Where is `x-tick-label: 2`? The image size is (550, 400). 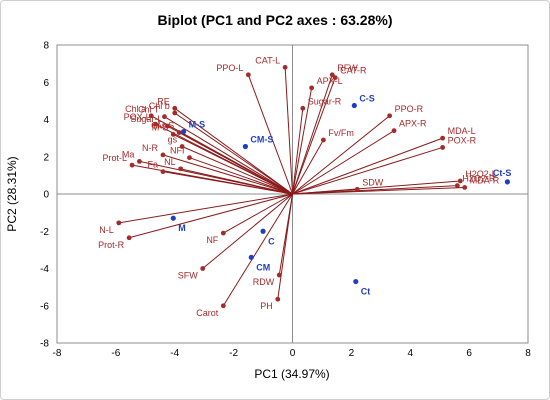
x-tick-label: 2 is located at coordinates (352, 353).